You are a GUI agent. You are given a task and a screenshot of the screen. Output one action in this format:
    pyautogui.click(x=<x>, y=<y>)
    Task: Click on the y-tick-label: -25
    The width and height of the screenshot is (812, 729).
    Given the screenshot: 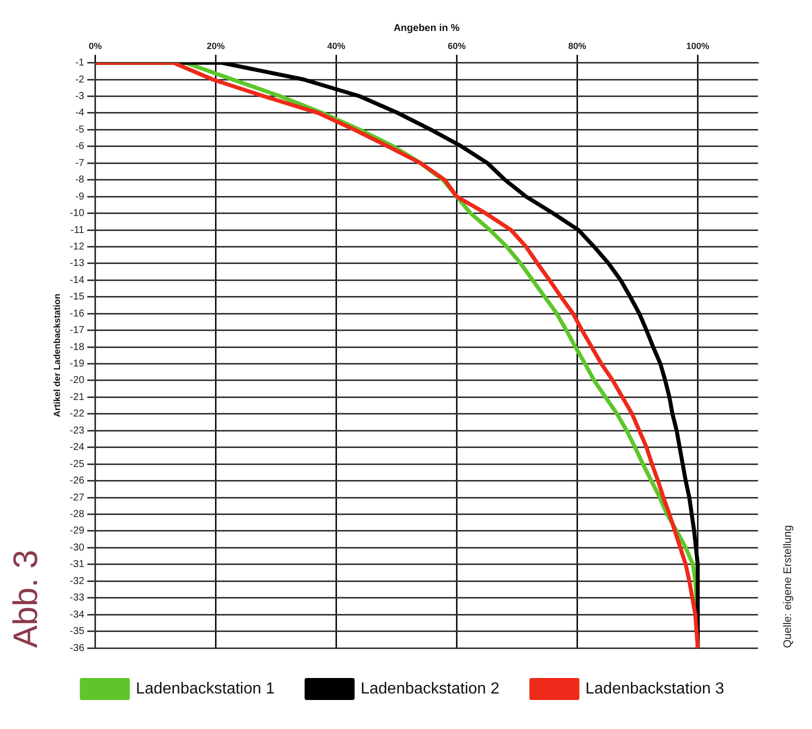 What is the action you would take?
    pyautogui.click(x=77, y=464)
    